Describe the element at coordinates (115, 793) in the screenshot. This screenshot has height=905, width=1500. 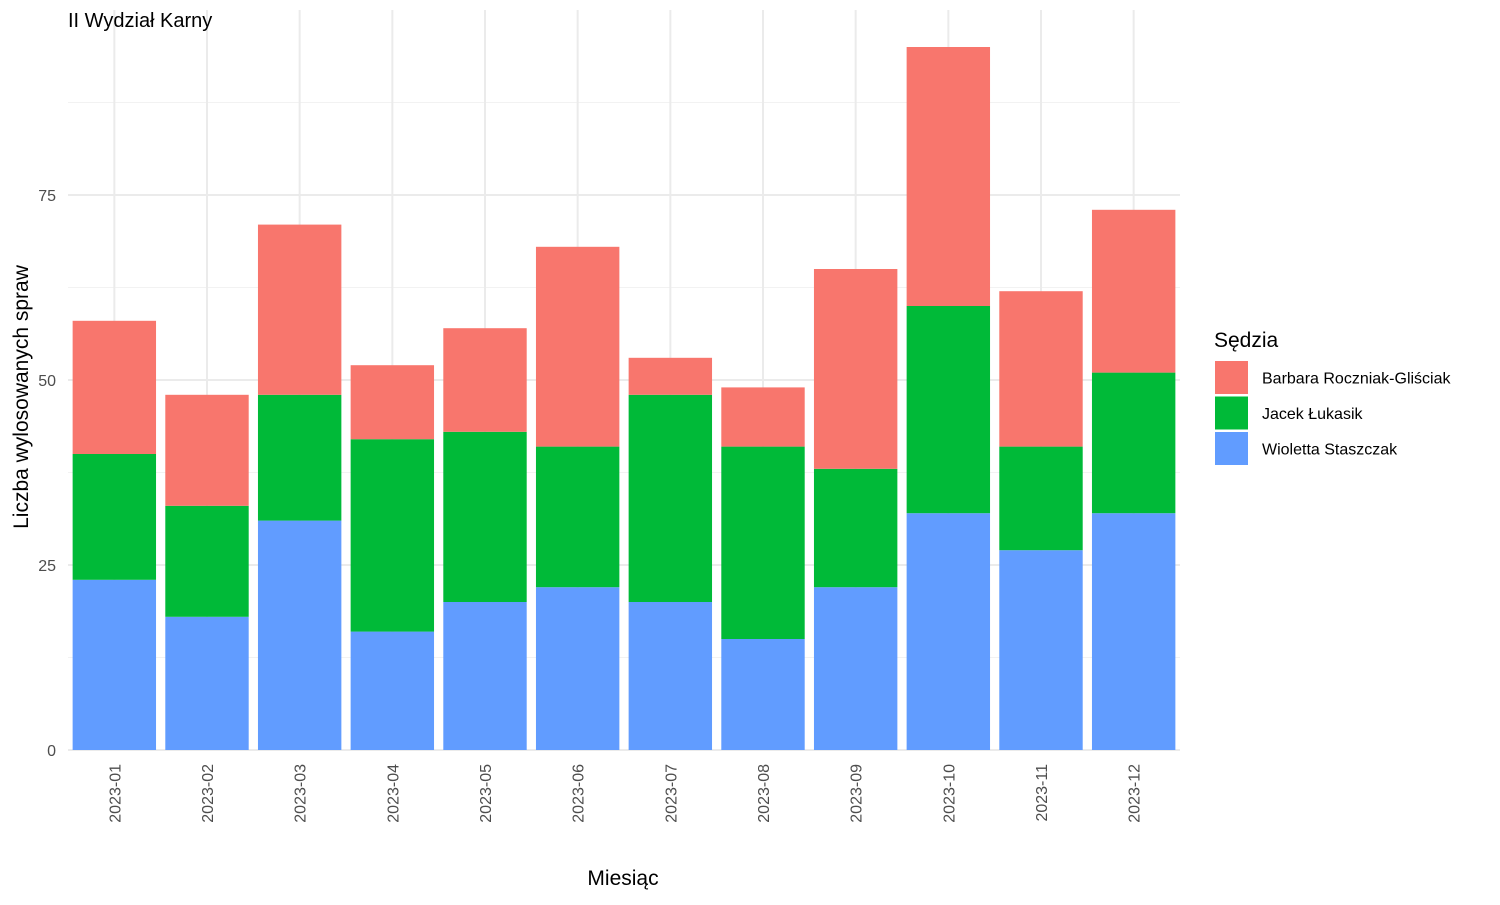
I see `x-tick-label: 2023-01` at that location.